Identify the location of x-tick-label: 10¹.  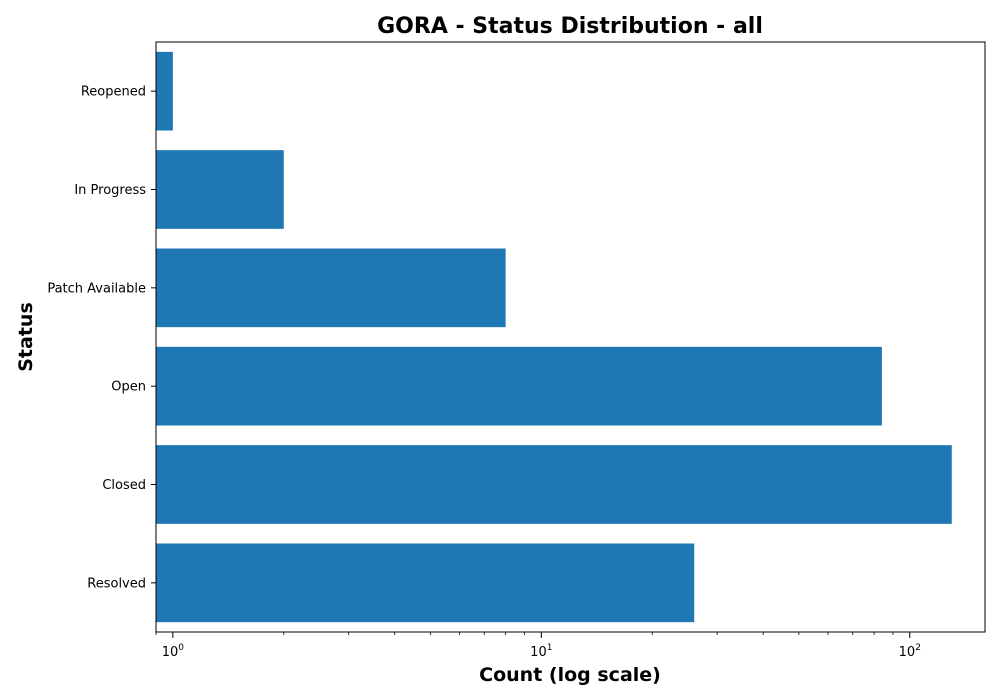
(541, 651).